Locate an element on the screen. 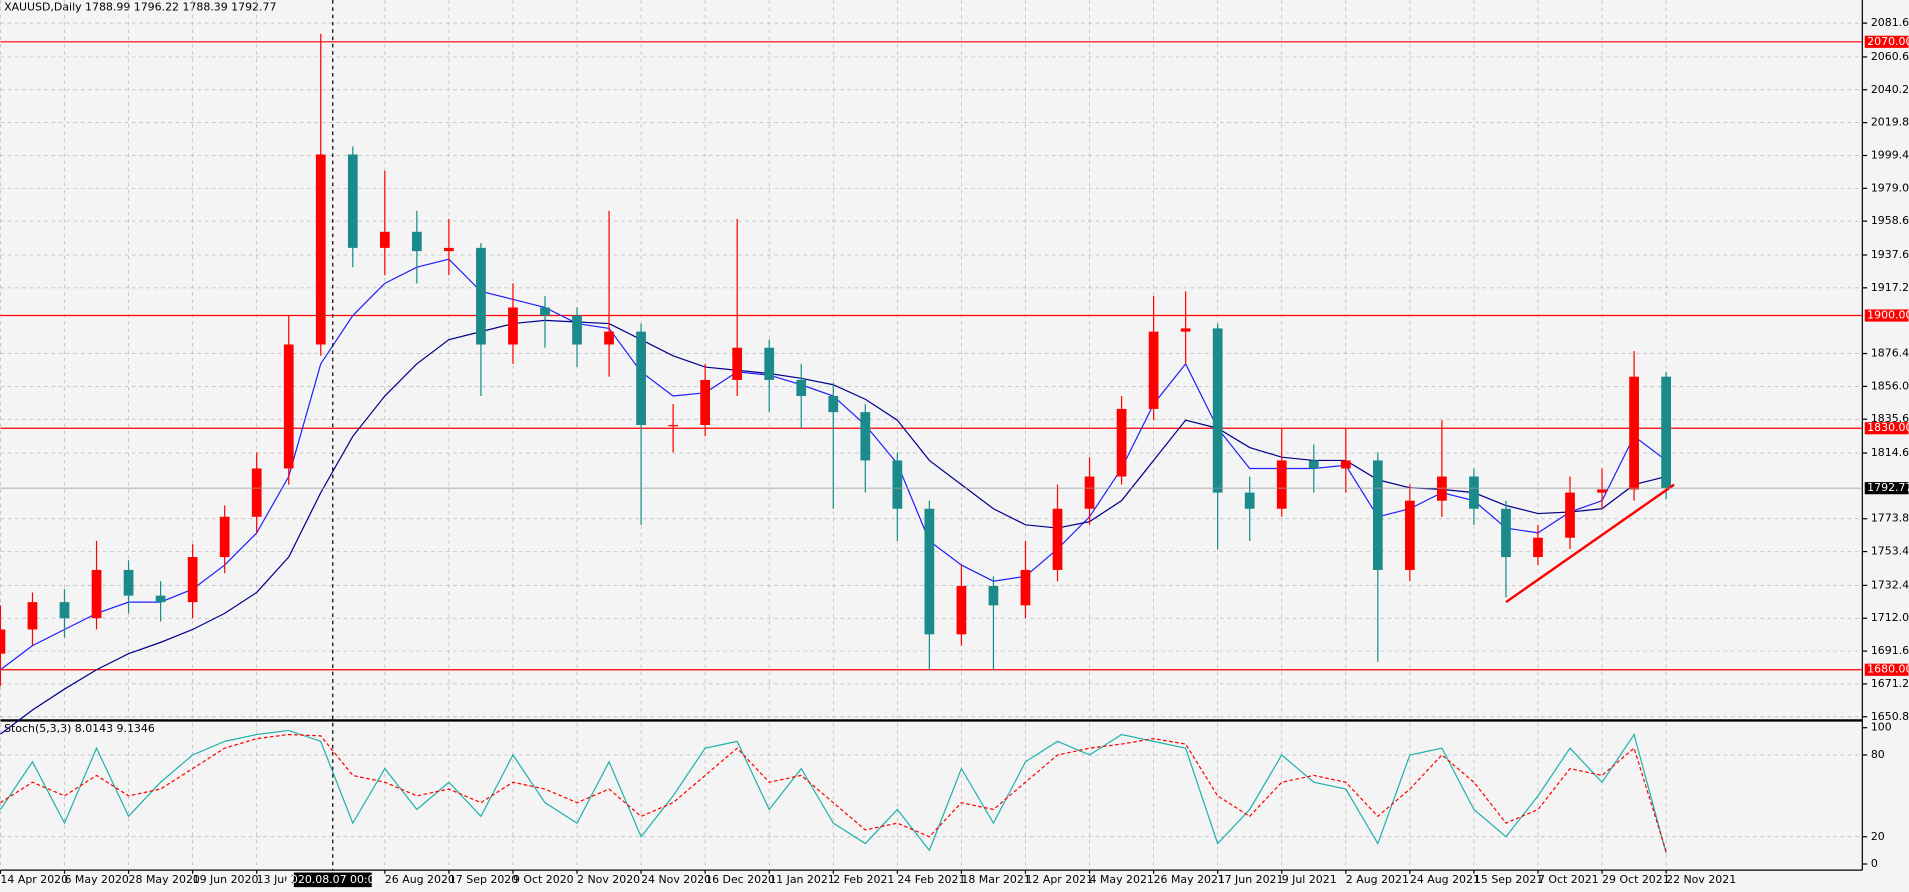 The height and width of the screenshot is (892, 1909). indicator-title: Stoch(5,3,3) 8.0143 9.1346 is located at coordinates (79, 728).